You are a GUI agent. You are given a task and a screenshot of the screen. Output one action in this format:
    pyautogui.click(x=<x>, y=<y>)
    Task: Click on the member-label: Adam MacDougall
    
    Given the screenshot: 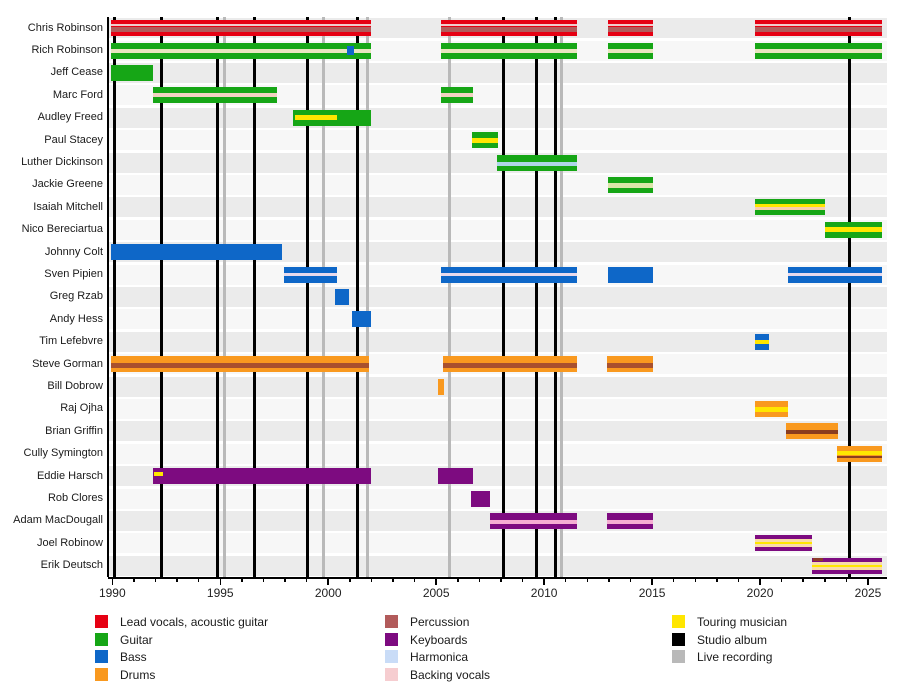 What is the action you would take?
    pyautogui.click(x=58, y=520)
    